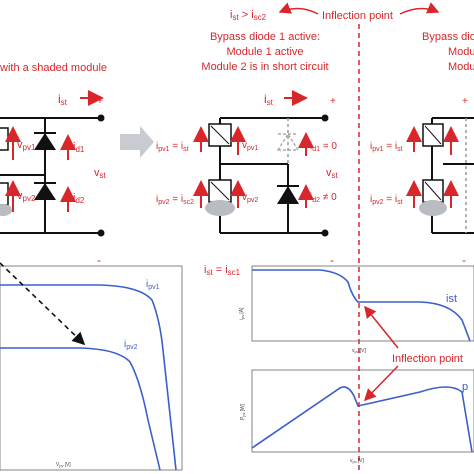 This screenshot has width=474, height=474. I want to click on middle-line2: Module 1 active, so click(264, 52).